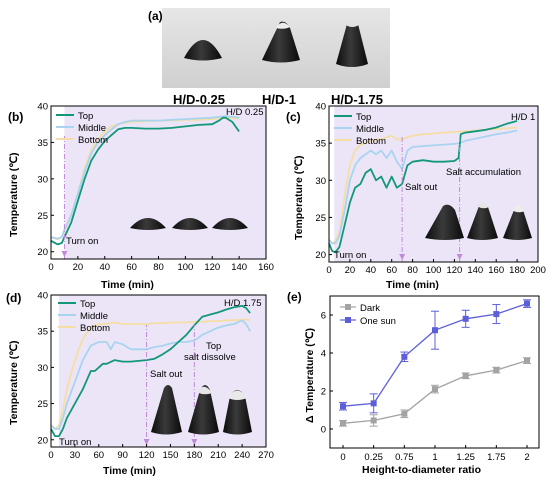 Image resolution: width=550 pixels, height=481 pixels. I want to click on x-axis-label: Time (min), so click(129, 471).